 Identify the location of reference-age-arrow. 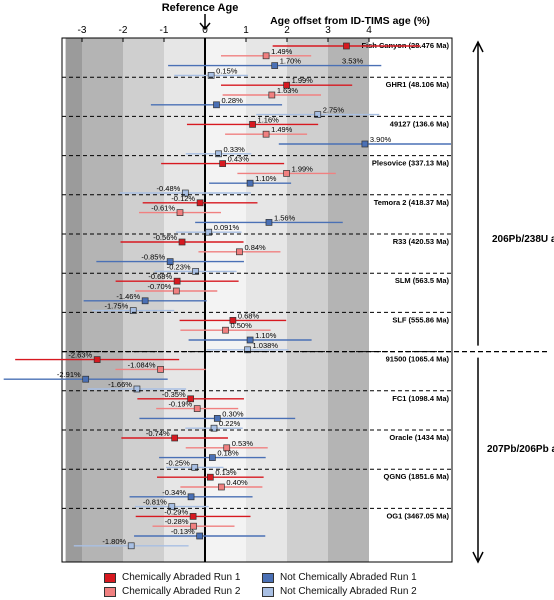
(205, 22).